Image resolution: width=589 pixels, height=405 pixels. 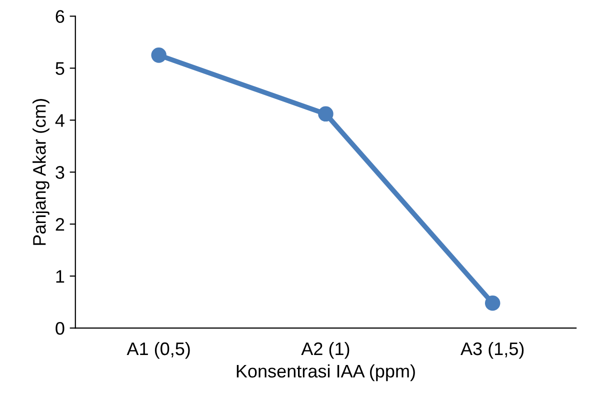 What do you see at coordinates (325, 350) in the screenshot?
I see `x-tick-label: A2 (1)` at bounding box center [325, 350].